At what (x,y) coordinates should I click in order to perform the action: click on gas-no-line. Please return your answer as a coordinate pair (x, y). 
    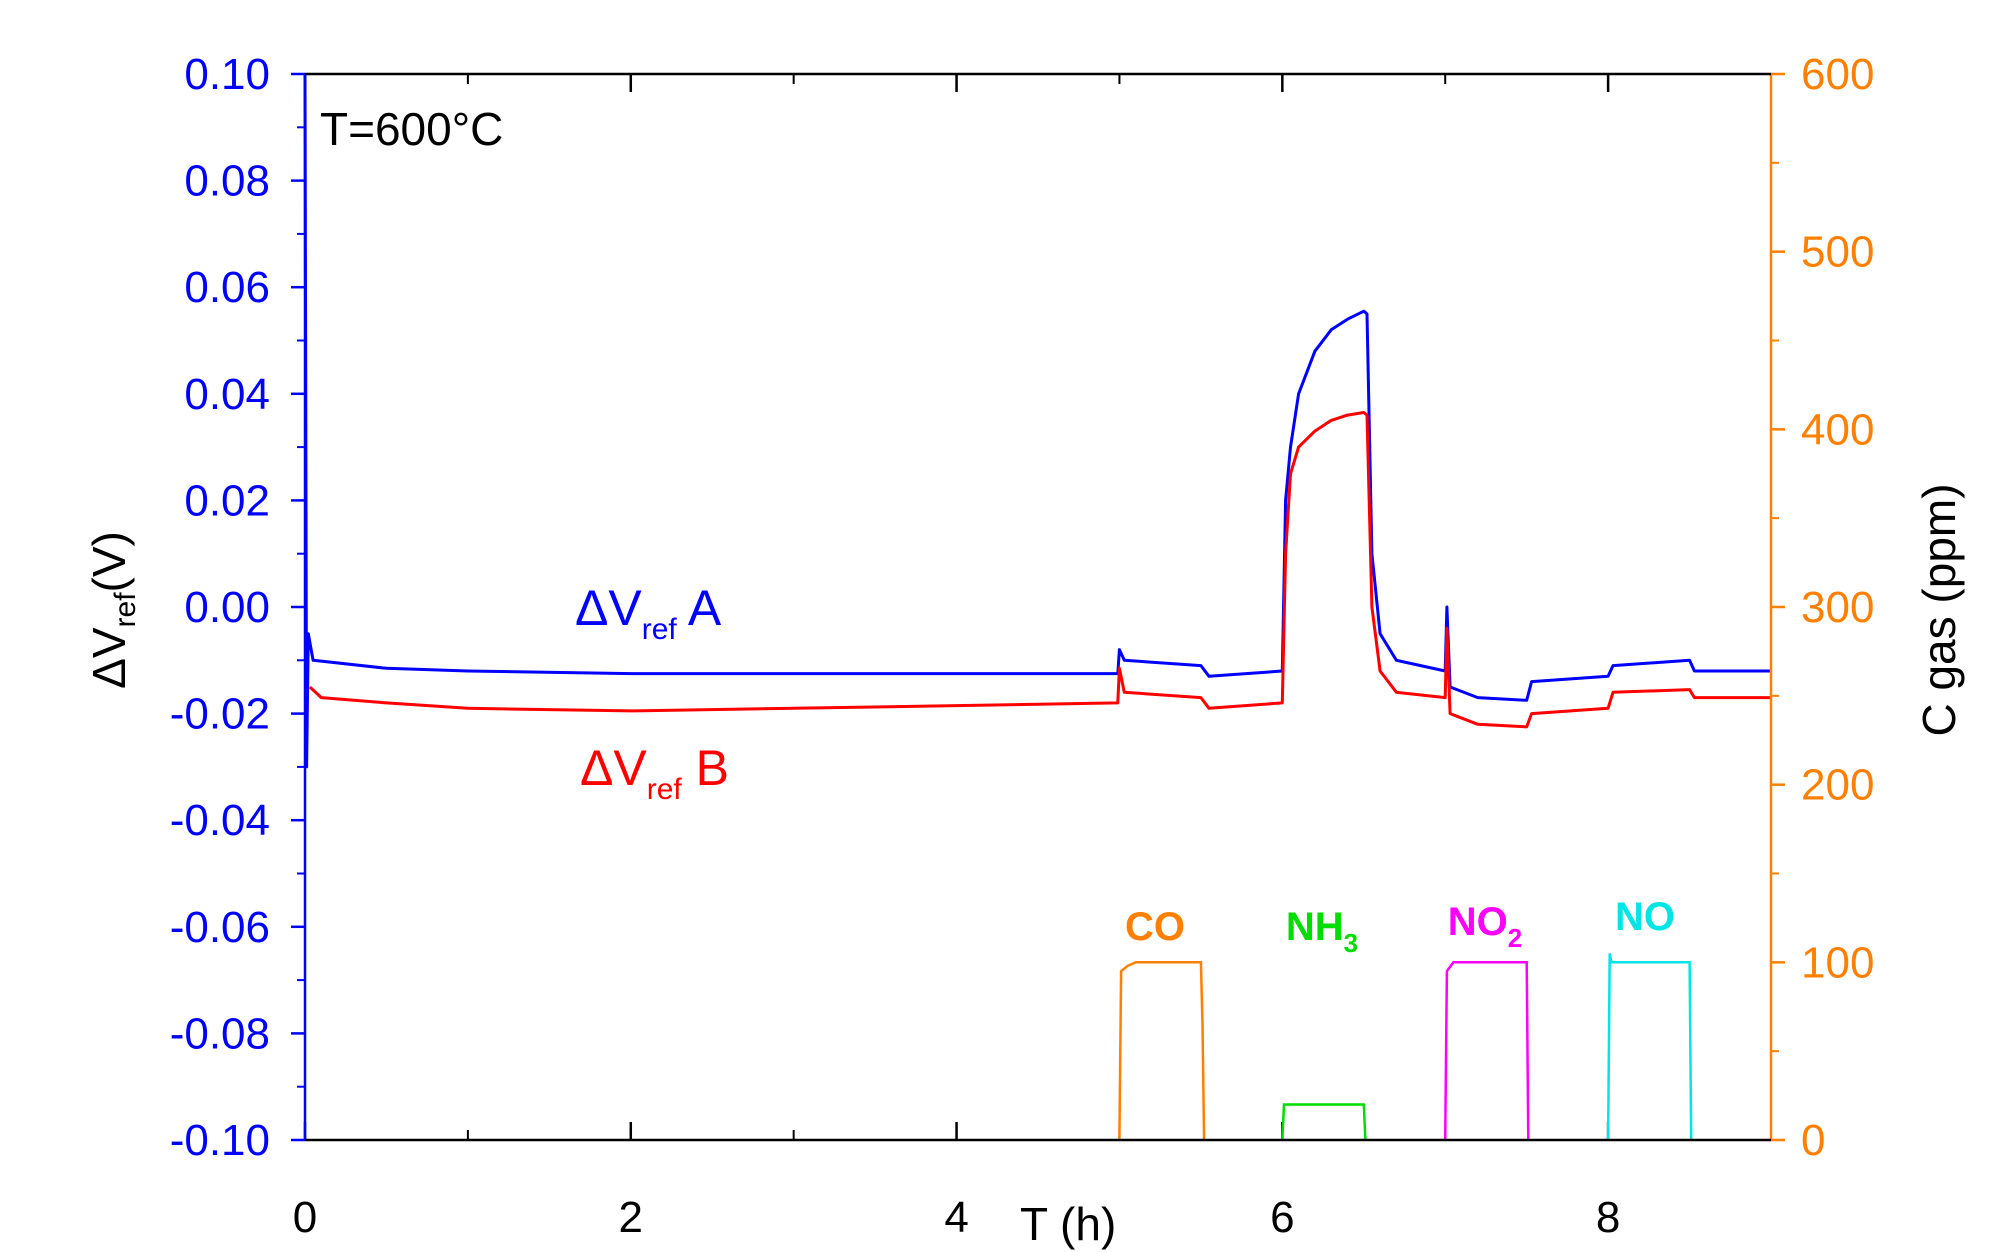
    Looking at the image, I should click on (1649, 1047).